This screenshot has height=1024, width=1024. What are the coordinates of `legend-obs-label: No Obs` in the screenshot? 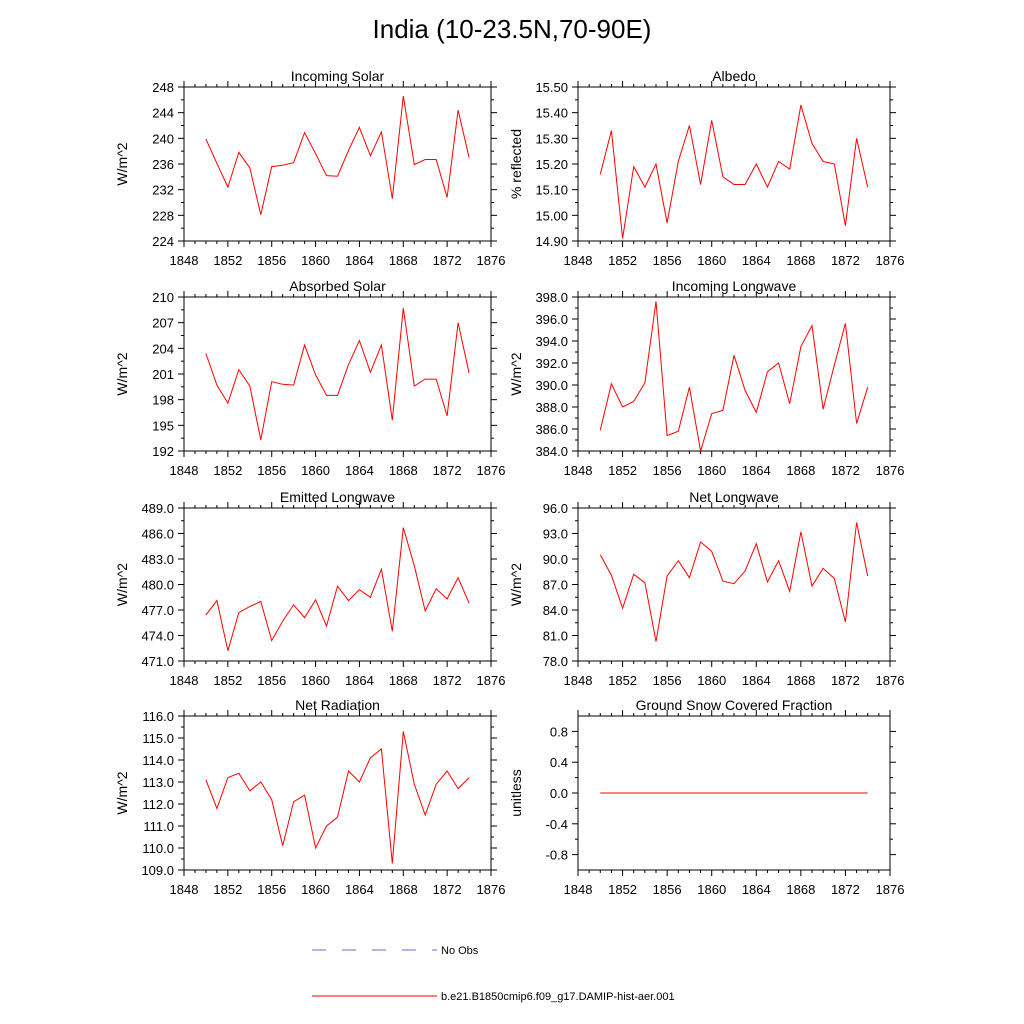 It's located at (460, 951).